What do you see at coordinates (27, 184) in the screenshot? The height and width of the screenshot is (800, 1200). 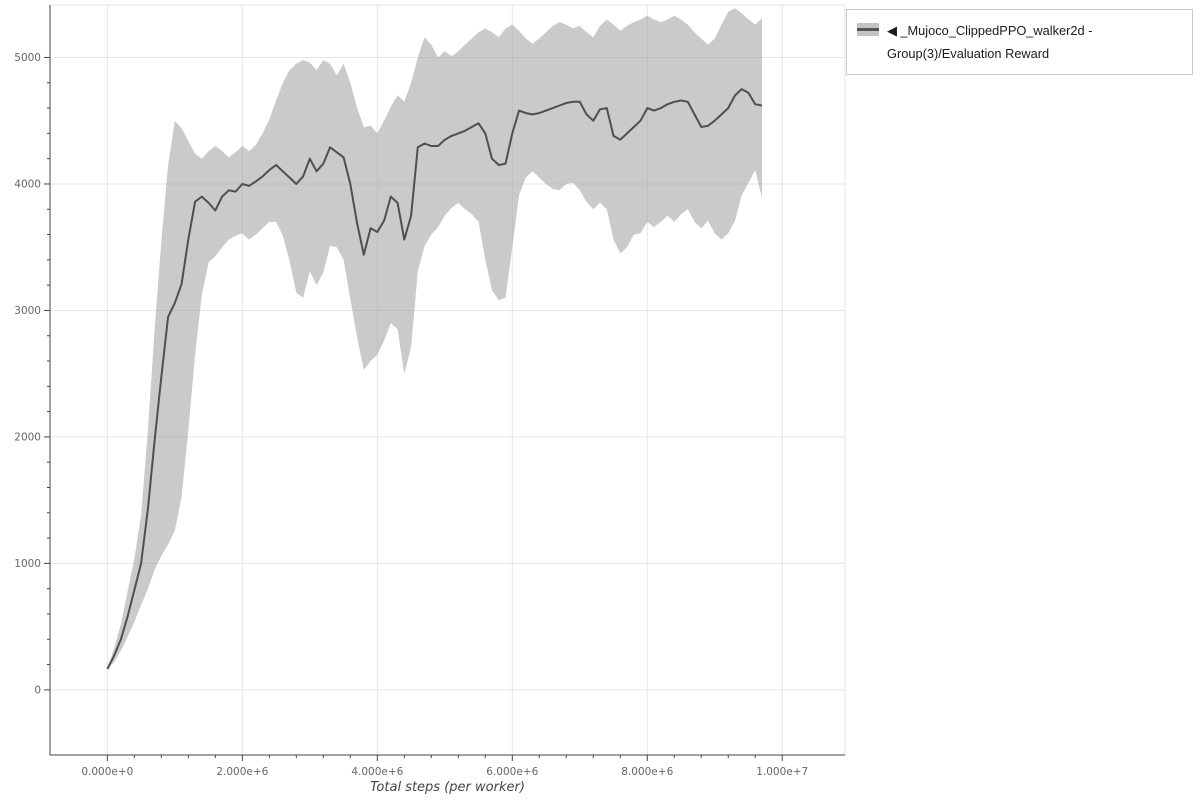 I see `y-tick-label: 4000` at bounding box center [27, 184].